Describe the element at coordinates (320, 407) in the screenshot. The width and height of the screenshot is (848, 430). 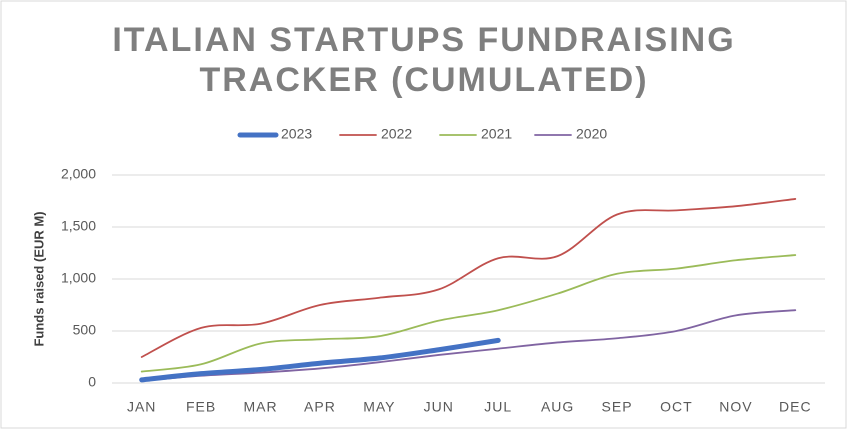
I see `x-tick-label: APR` at that location.